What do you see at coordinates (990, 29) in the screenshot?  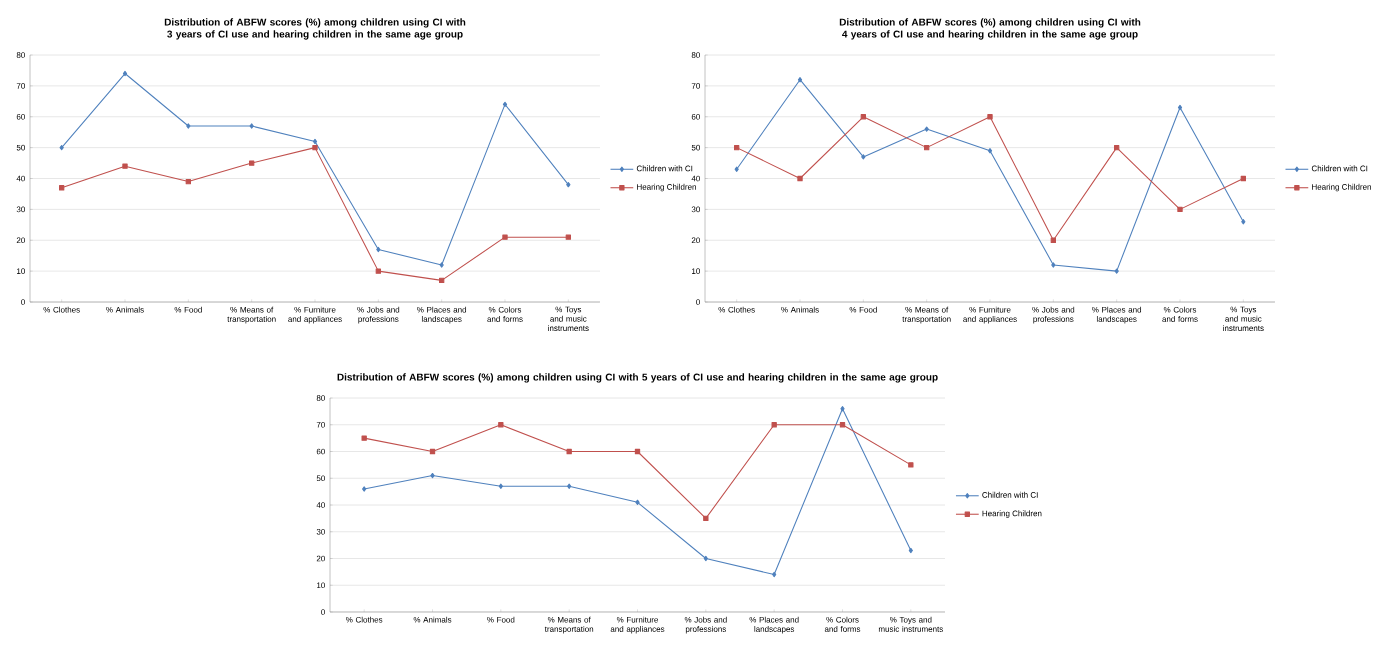 I see `chart-title: Distribution of ABFW scores (%) among children using CI with 4 years of CI use and hearing children in the same age group` at bounding box center [990, 29].